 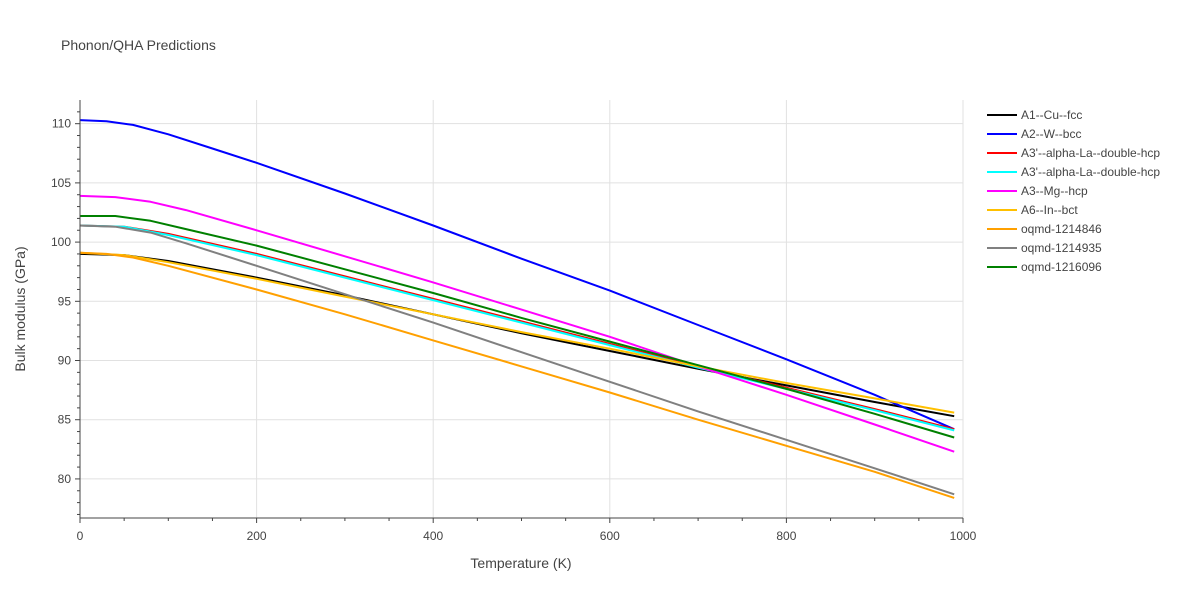 I want to click on y-tick-label: 105, so click(x=61, y=183).